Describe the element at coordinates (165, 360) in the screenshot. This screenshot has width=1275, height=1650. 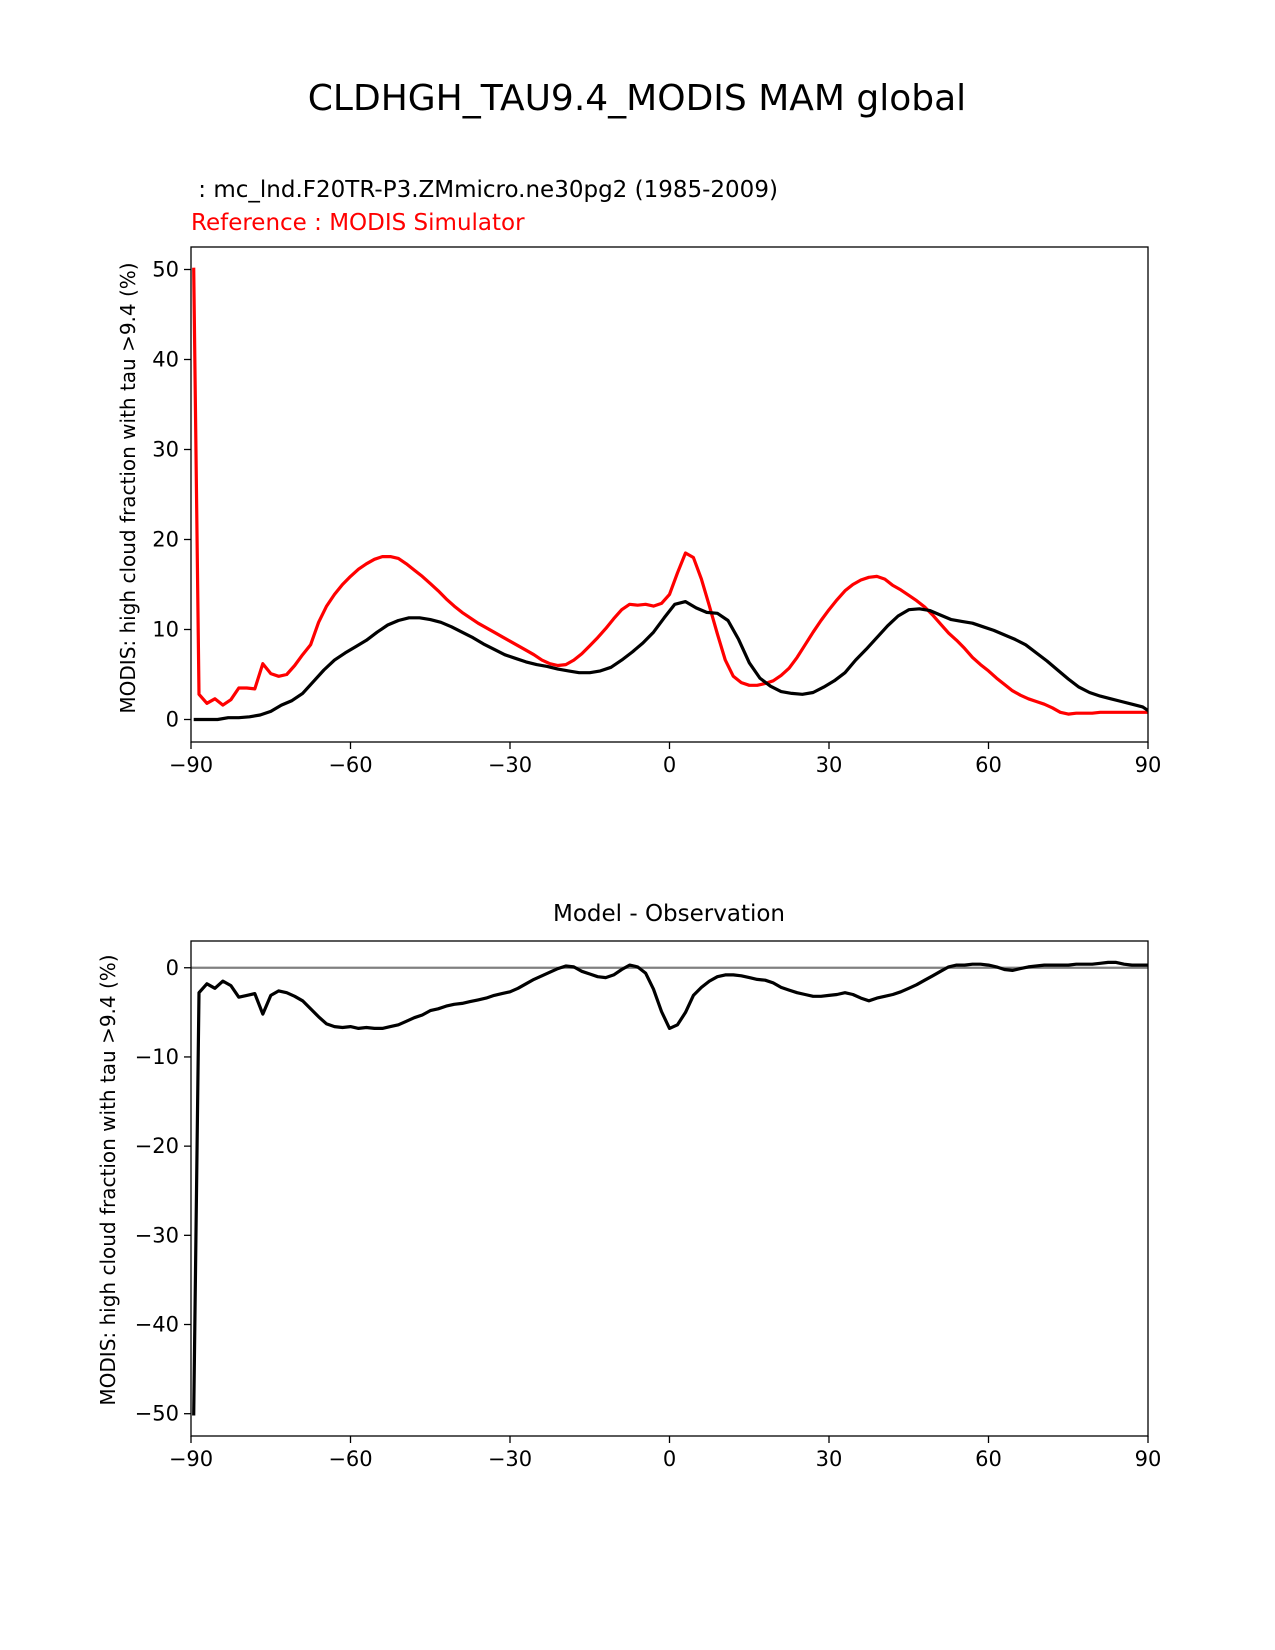
I see `y-tick-label: 40` at that location.